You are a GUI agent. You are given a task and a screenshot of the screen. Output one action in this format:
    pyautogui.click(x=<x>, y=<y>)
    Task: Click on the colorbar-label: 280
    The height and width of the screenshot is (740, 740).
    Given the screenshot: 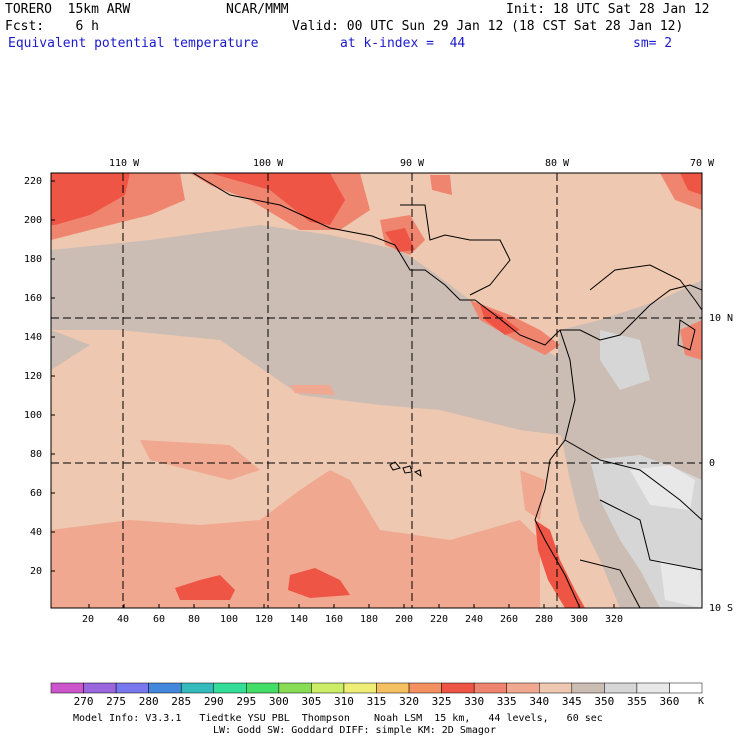 What is the action you would take?
    pyautogui.click(x=148, y=701)
    